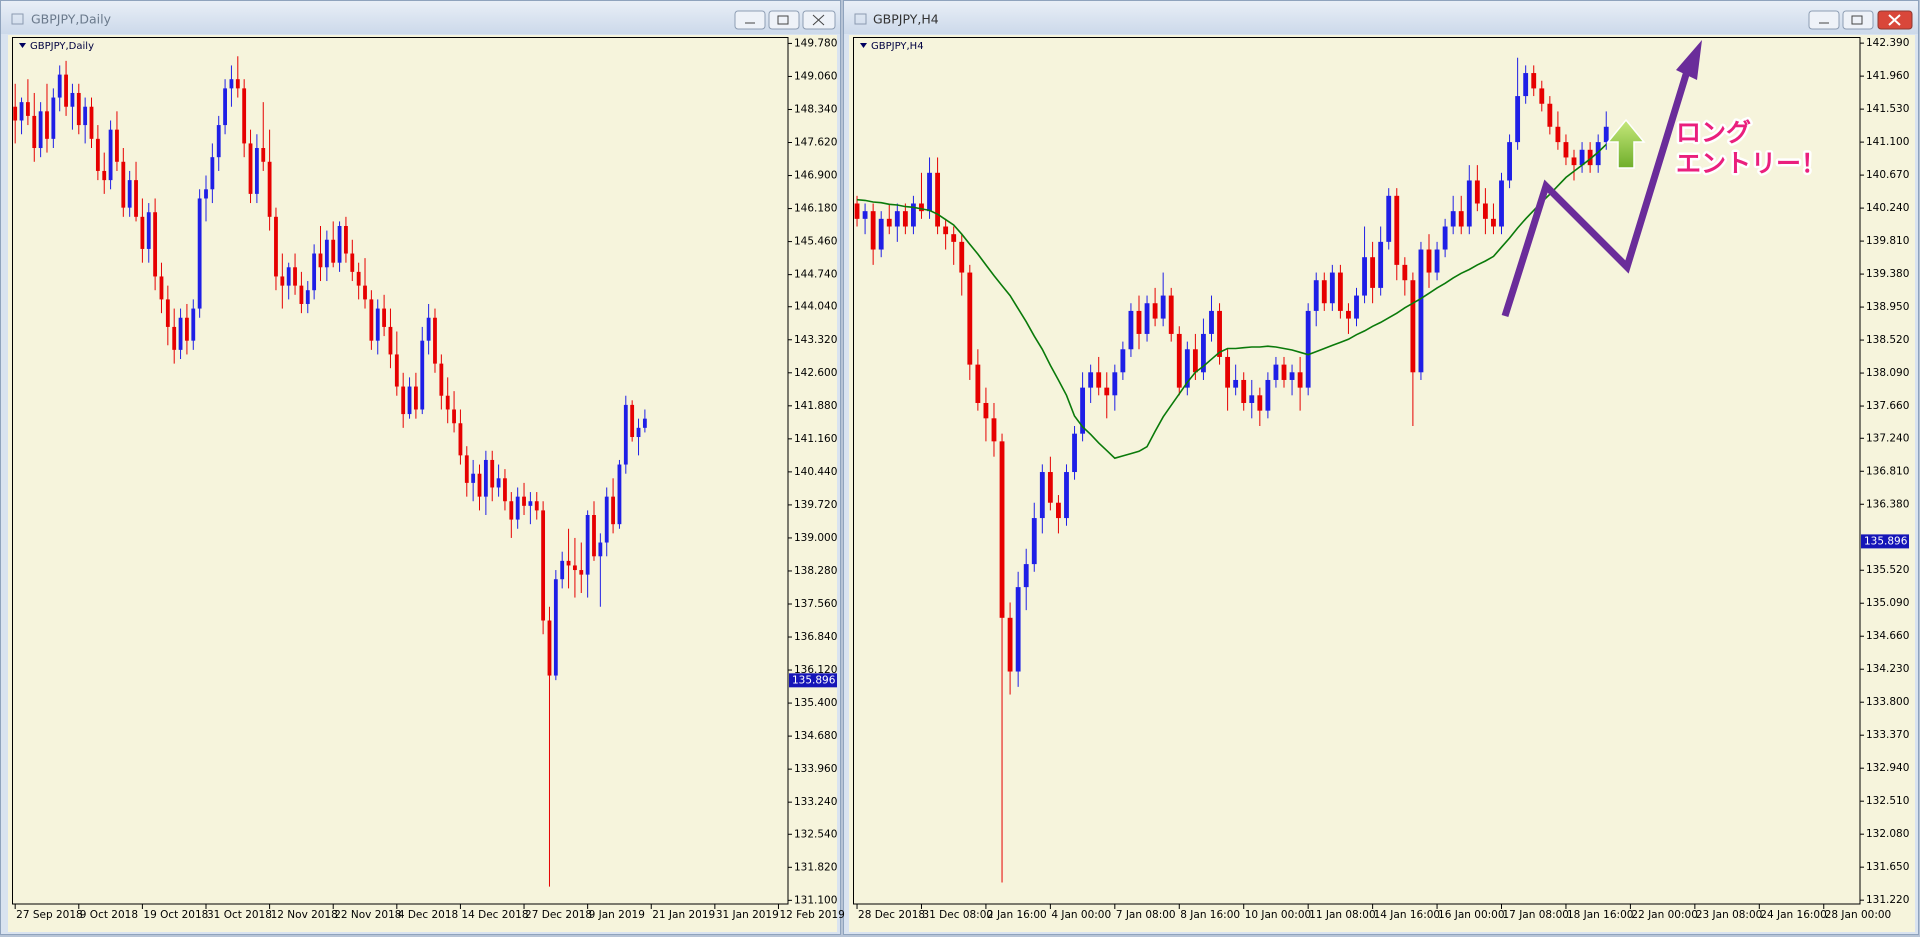 This screenshot has height=937, width=1920. I want to click on x-tick-label: 16 Jan 00:00, so click(1471, 915).